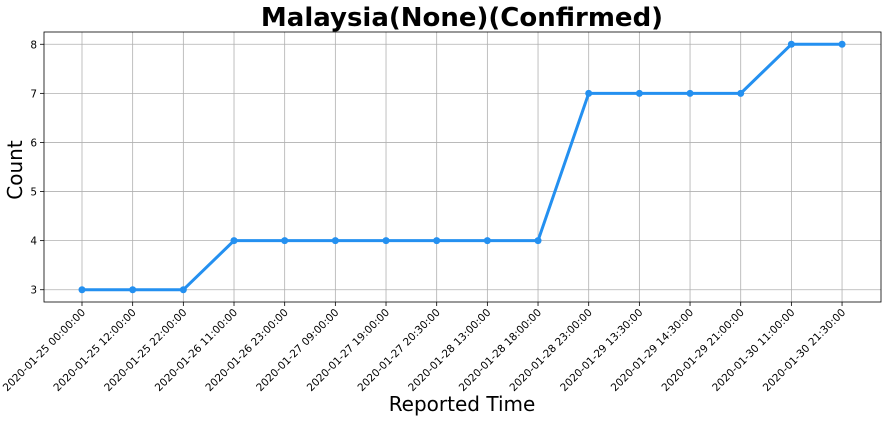 The width and height of the screenshot is (890, 422). I want to click on y-tick-label: 5, so click(33, 193).